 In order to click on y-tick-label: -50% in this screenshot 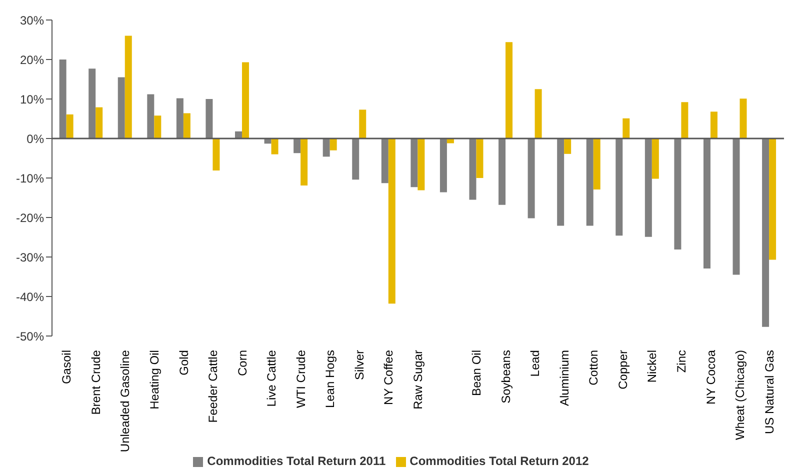, I will do `click(30, 336)`.